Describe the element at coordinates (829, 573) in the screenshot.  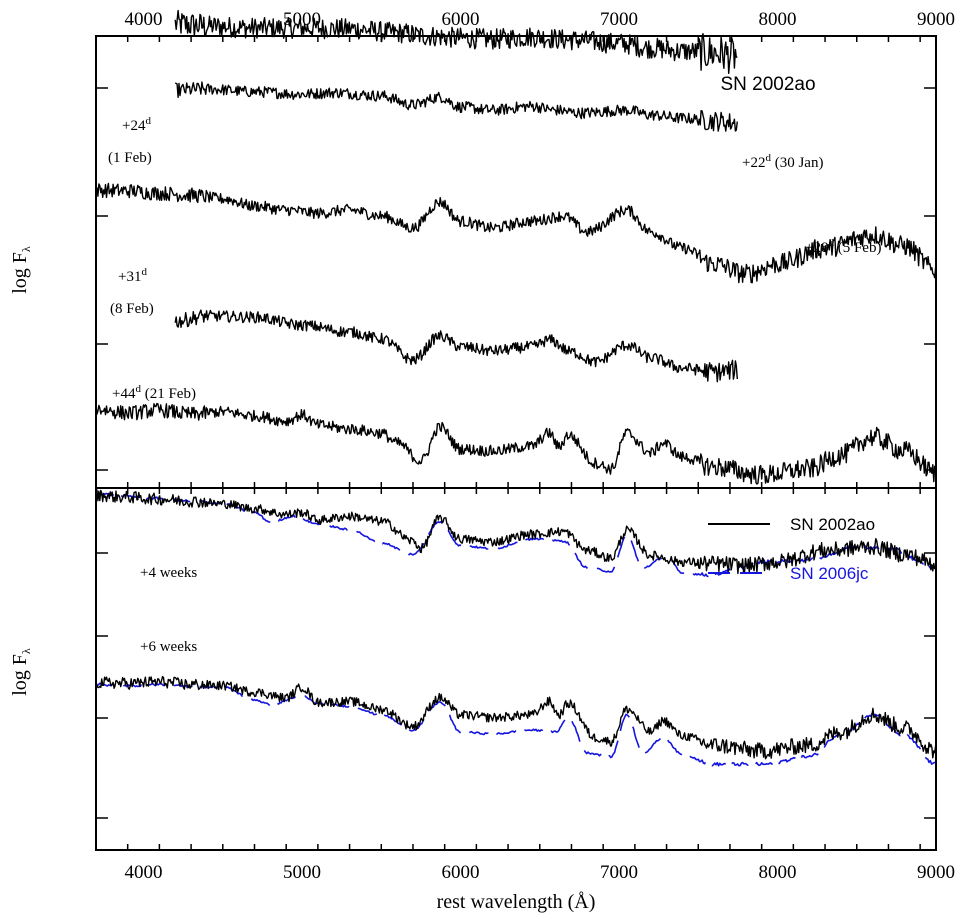
I see `legend-label-sn2006jc: SN 2006jc` at that location.